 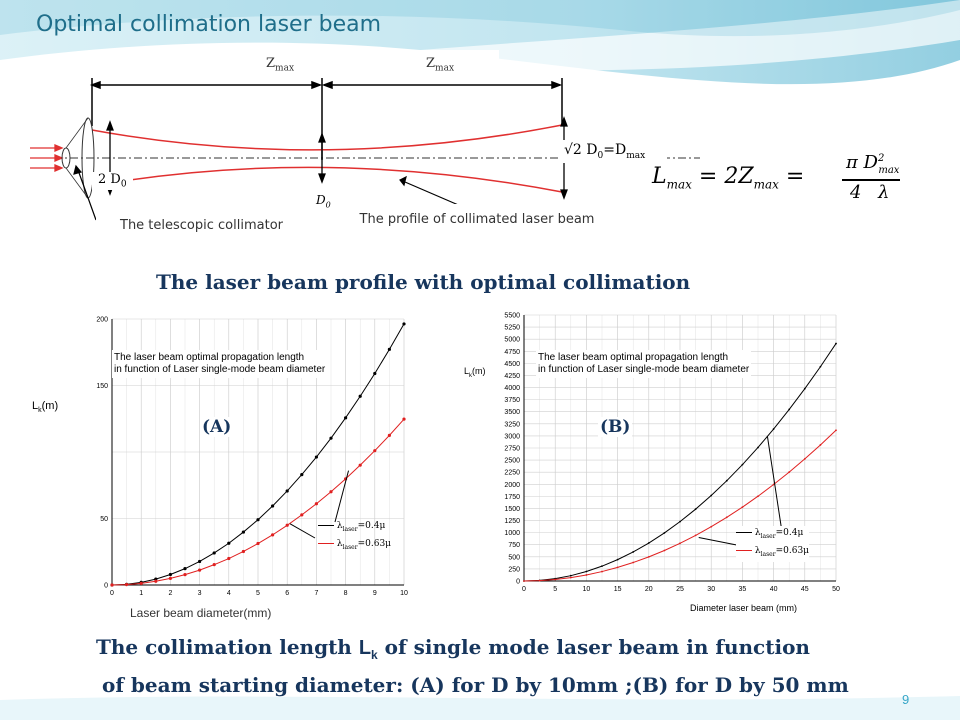 What do you see at coordinates (757, 550) in the screenshot?
I see `legend-b-s2-symbol: λ` at bounding box center [757, 550].